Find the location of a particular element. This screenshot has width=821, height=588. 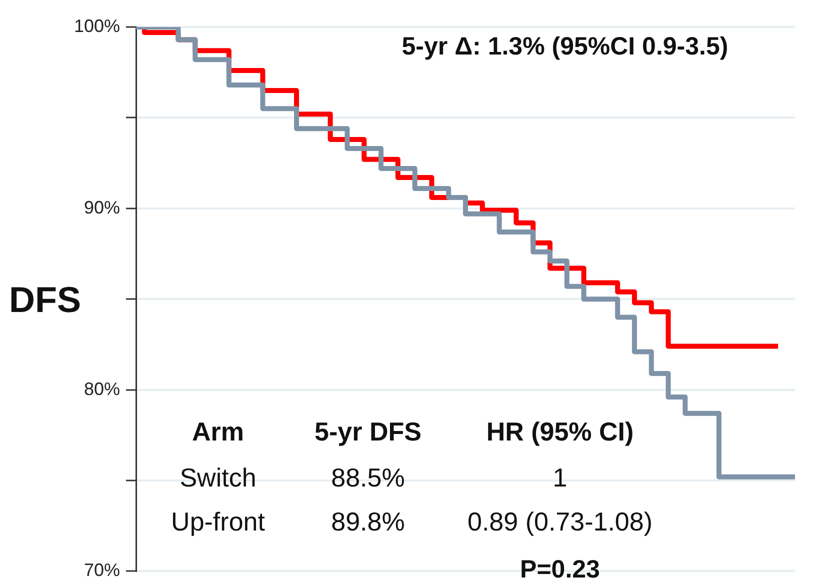

y-tick-label: 80% is located at coordinates (102, 388).